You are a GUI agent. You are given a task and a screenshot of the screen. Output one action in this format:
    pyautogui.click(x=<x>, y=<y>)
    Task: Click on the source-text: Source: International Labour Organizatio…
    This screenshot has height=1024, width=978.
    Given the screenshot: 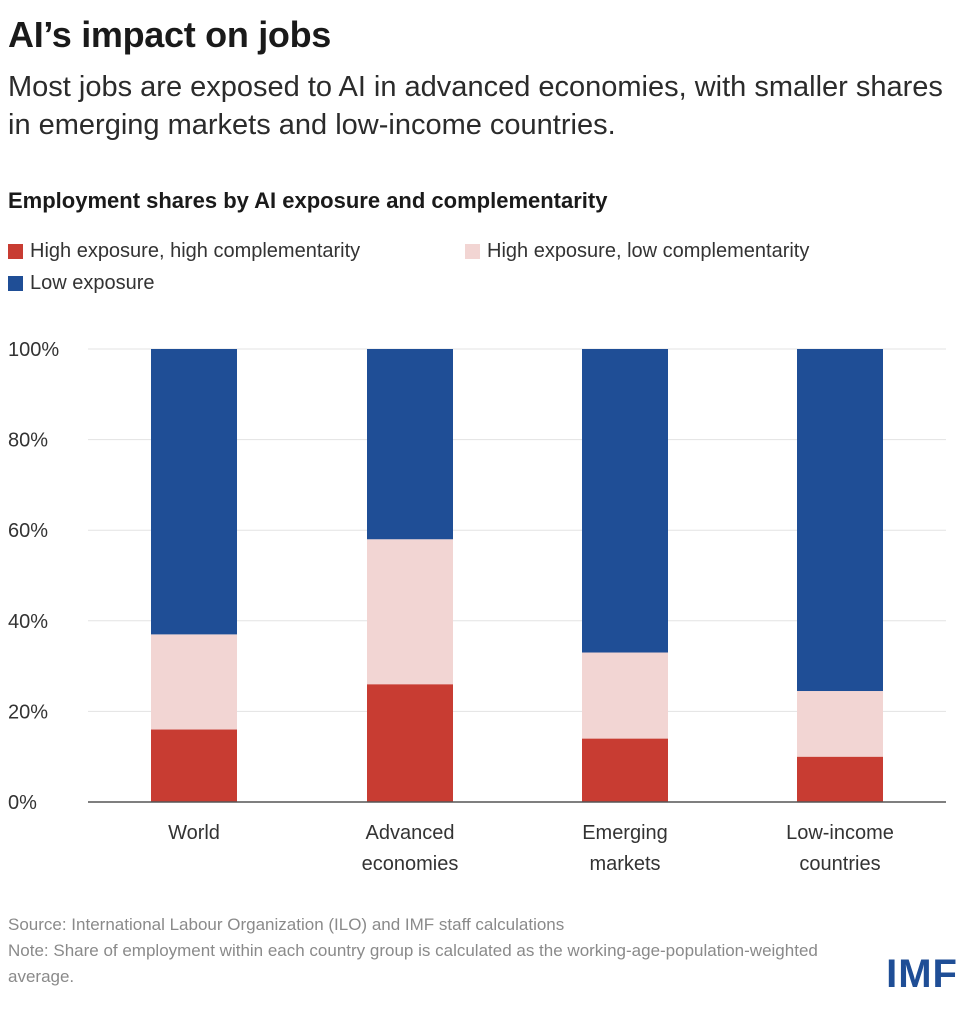 What is the action you would take?
    pyautogui.click(x=286, y=924)
    